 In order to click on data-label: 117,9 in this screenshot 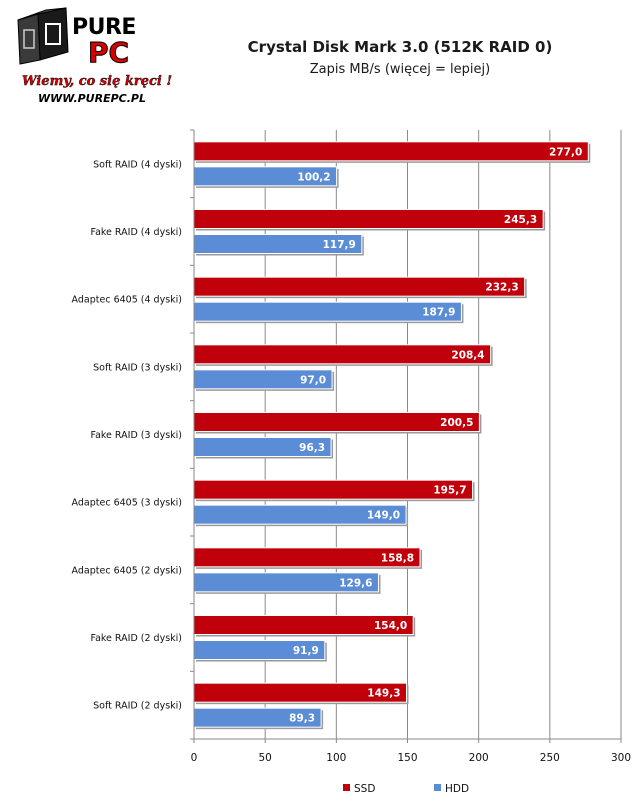, I will do `click(339, 245)`.